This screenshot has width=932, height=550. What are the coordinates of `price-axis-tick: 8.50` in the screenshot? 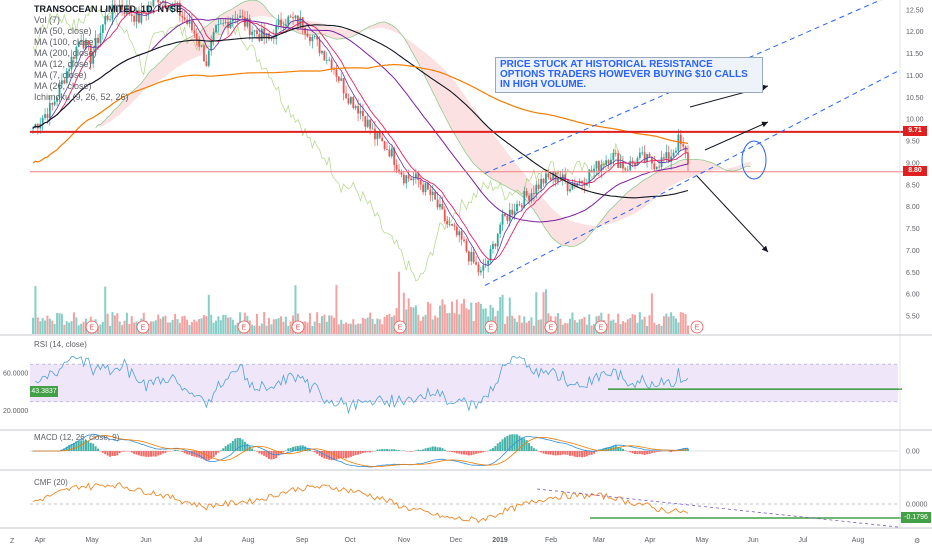 It's located at (913, 185).